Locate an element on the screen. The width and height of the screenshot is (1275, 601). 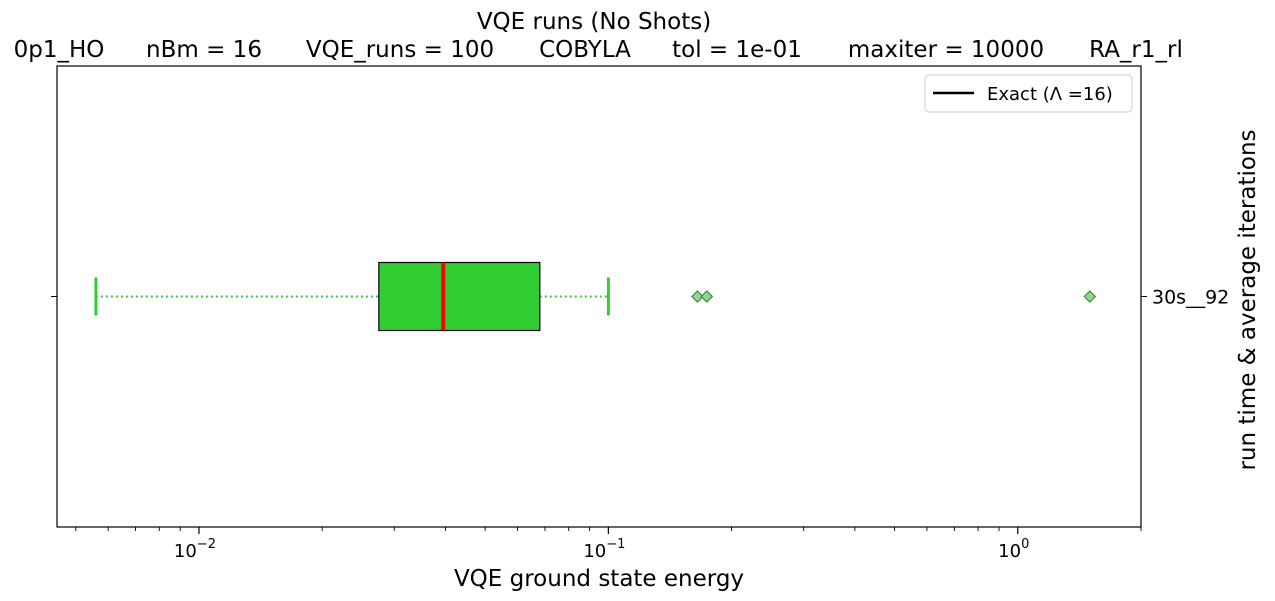
subtitle-part: COBYLA is located at coordinates (585, 50).